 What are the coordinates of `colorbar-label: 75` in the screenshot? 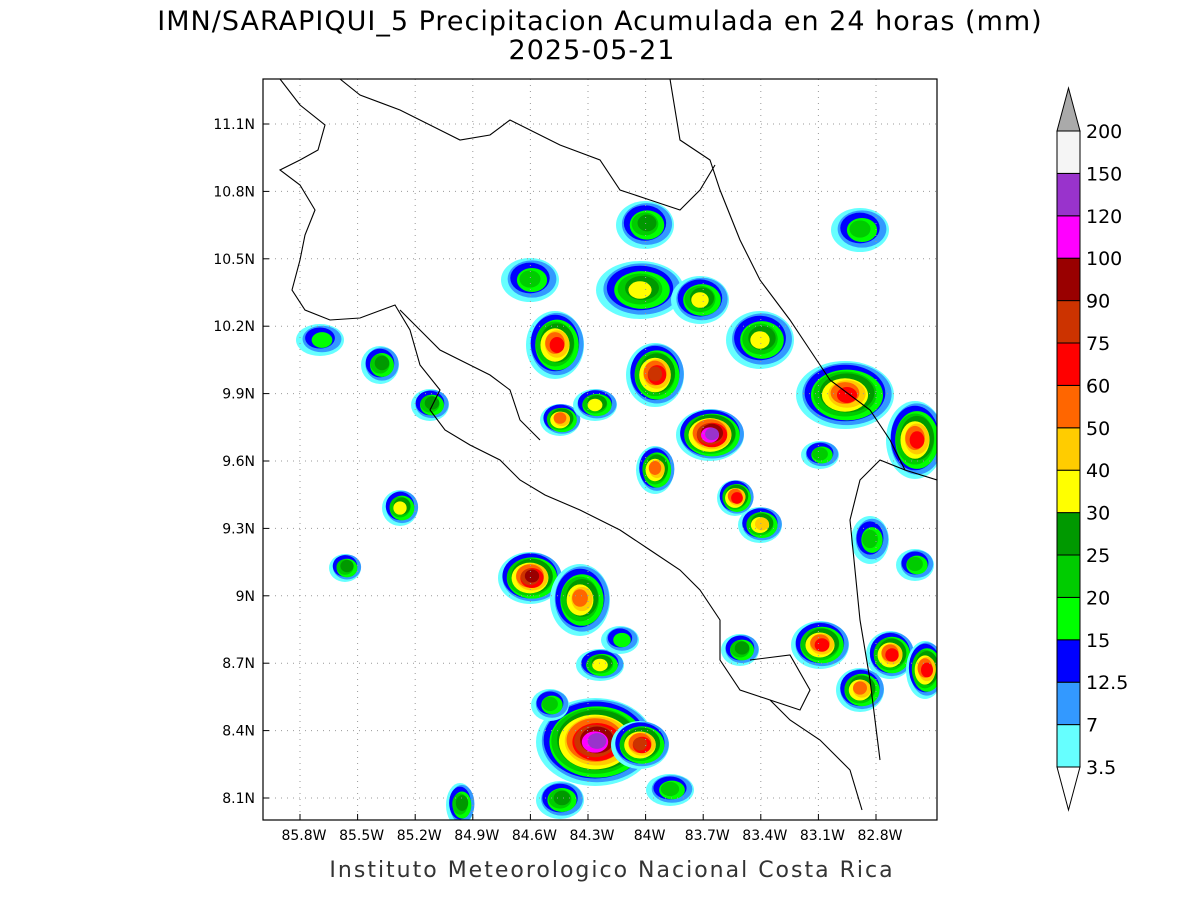 It's located at (1098, 344).